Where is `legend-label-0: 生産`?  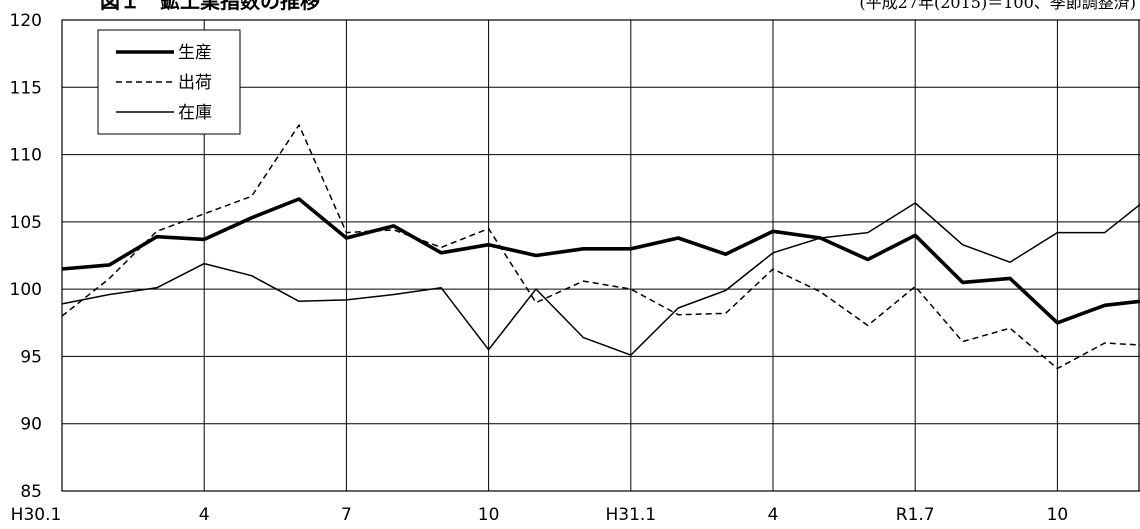
legend-label-0: 生産 is located at coordinates (195, 53).